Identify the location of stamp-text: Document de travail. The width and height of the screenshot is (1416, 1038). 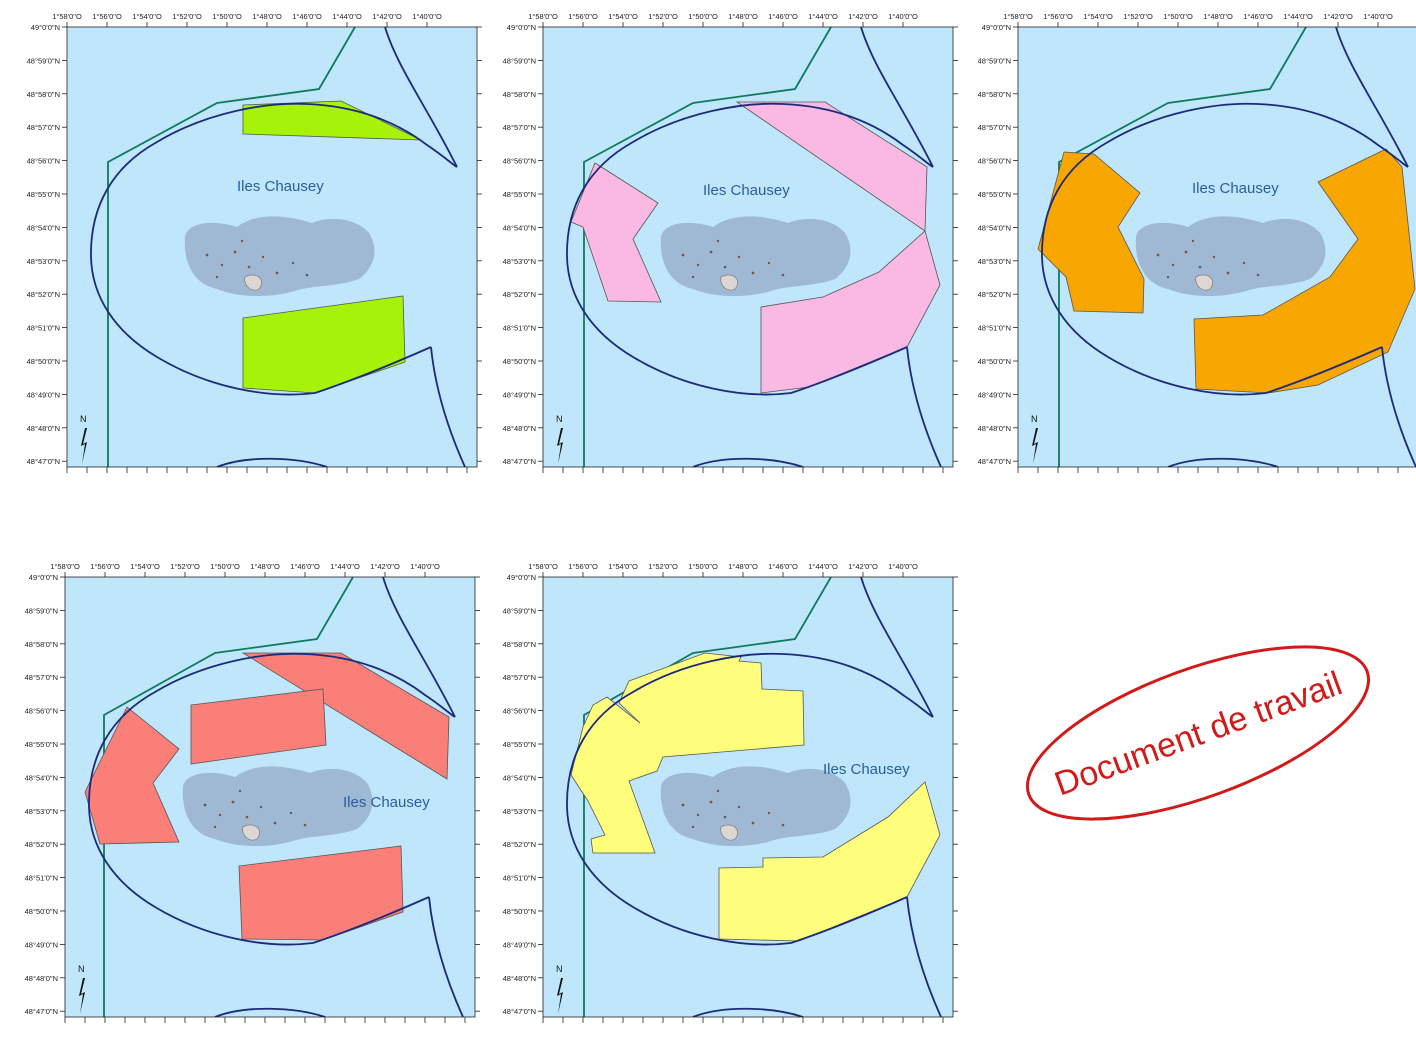
(1198, 733).